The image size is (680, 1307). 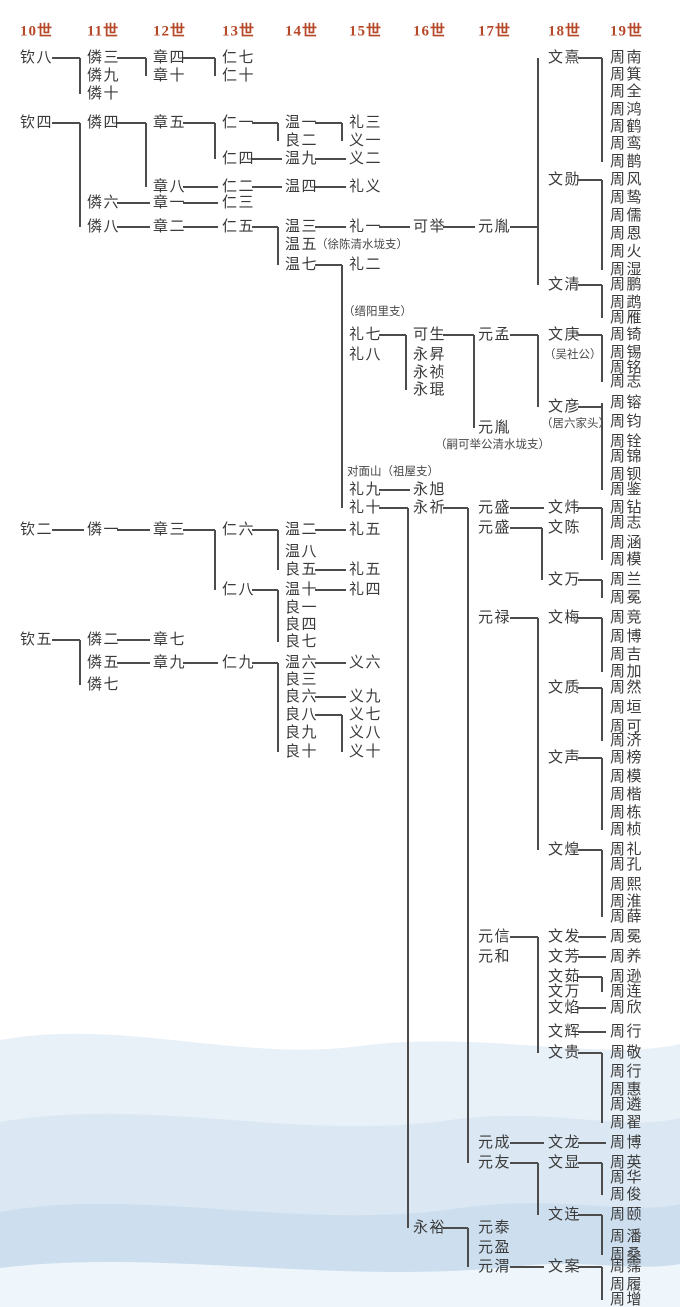 What do you see at coordinates (627, 580) in the screenshot?
I see `tree-node: 周兰` at bounding box center [627, 580].